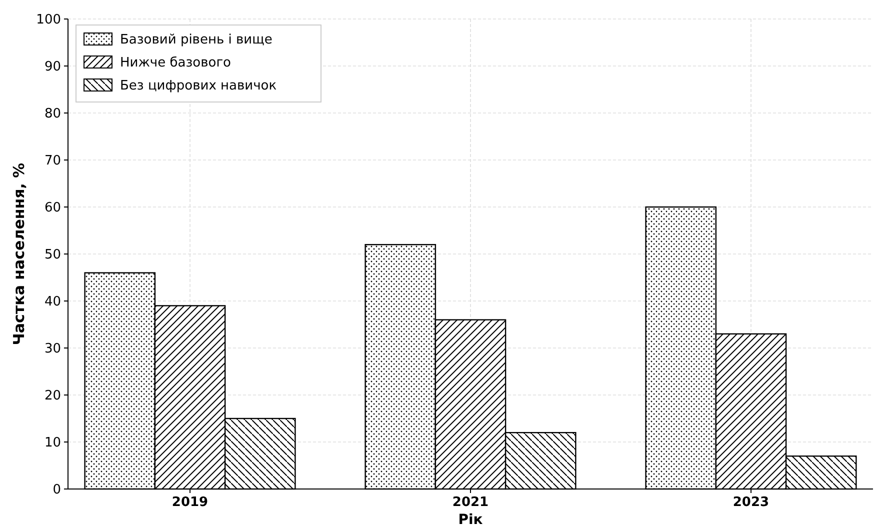 The height and width of the screenshot is (526, 881). Describe the element at coordinates (198, 86) in the screenshot. I see `legend-label: Без цифрових навичок` at that location.